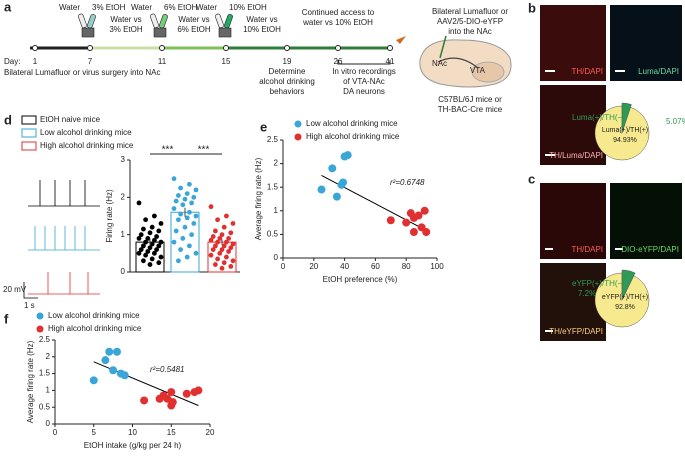  Describe the element at coordinates (262, 29) in the screenshot. I see `choice-text: 10% EtOH` at that location.